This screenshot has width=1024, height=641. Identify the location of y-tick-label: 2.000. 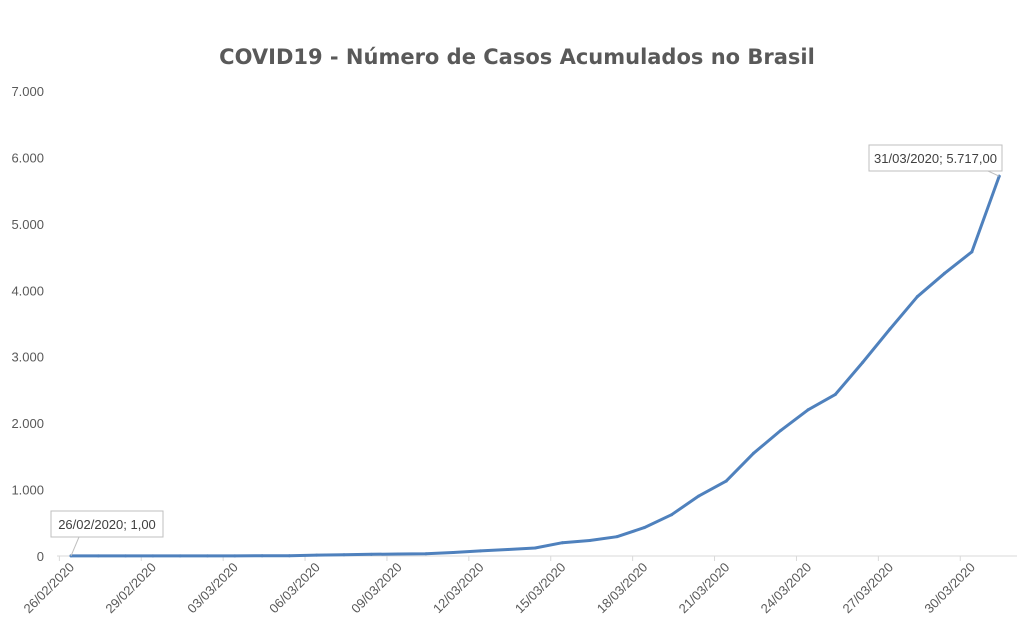
(27, 423).